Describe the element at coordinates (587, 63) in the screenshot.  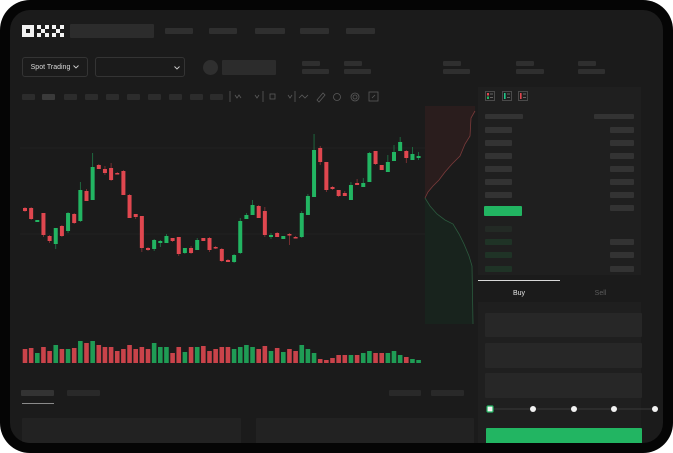
I see `stat-label` at that location.